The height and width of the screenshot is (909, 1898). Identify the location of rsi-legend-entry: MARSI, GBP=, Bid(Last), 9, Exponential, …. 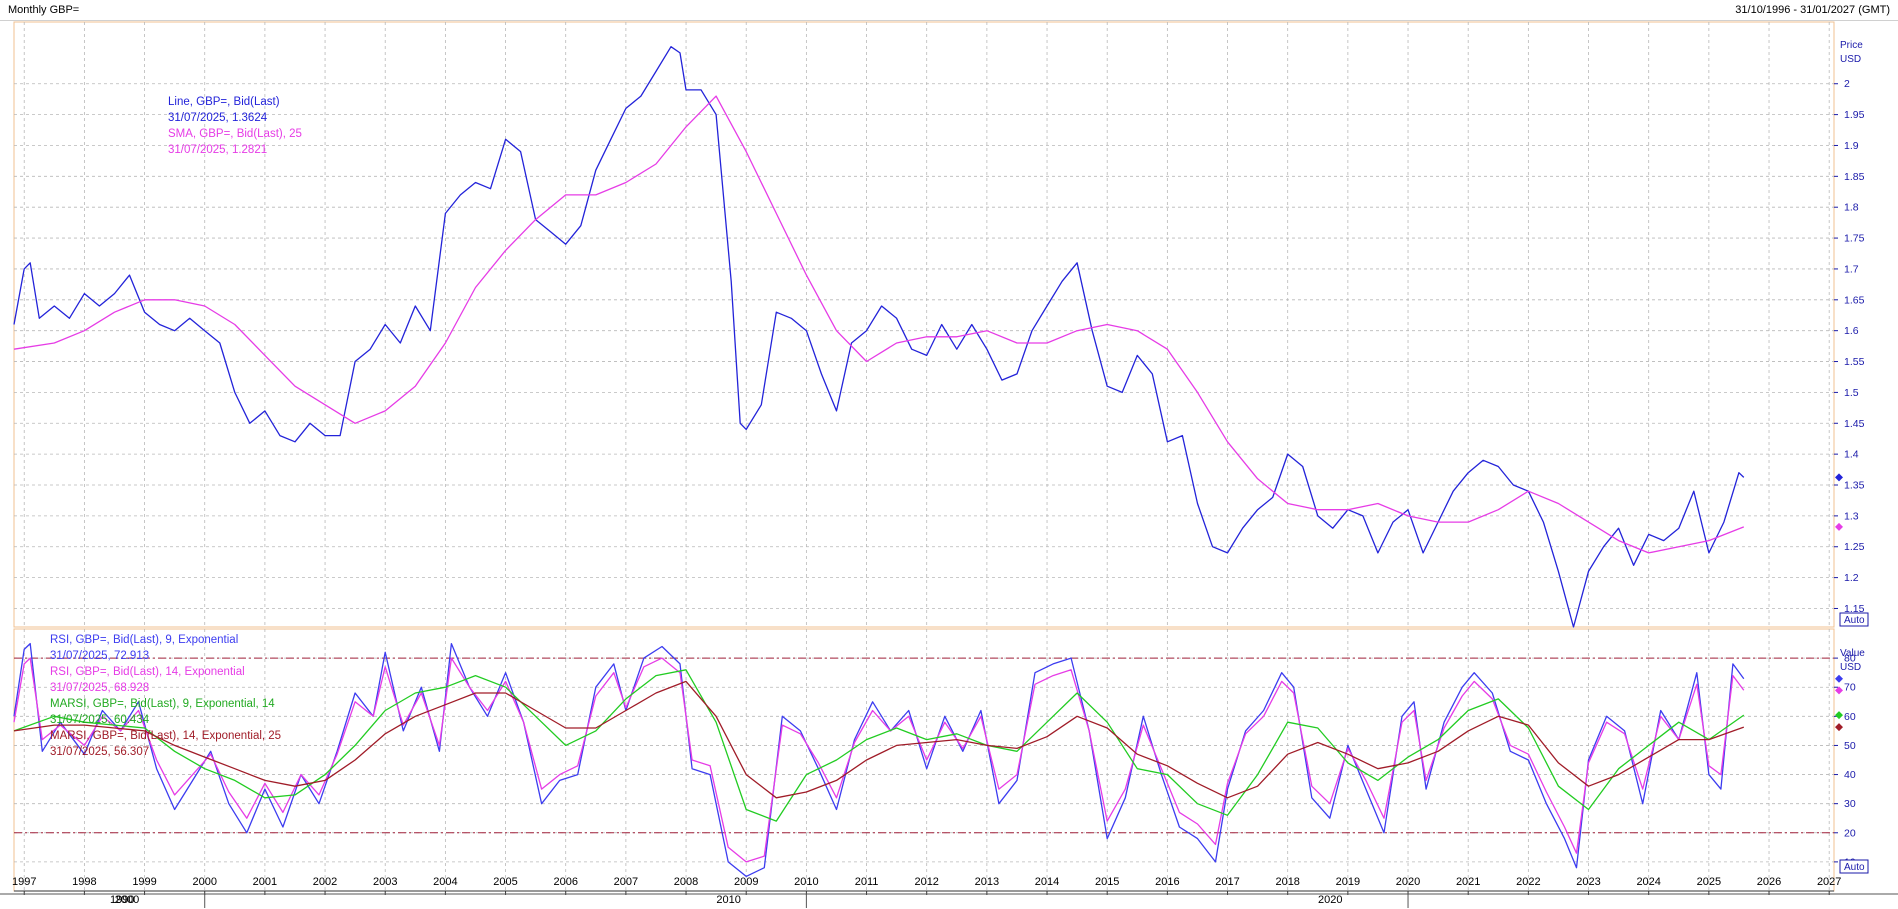
(162, 704).